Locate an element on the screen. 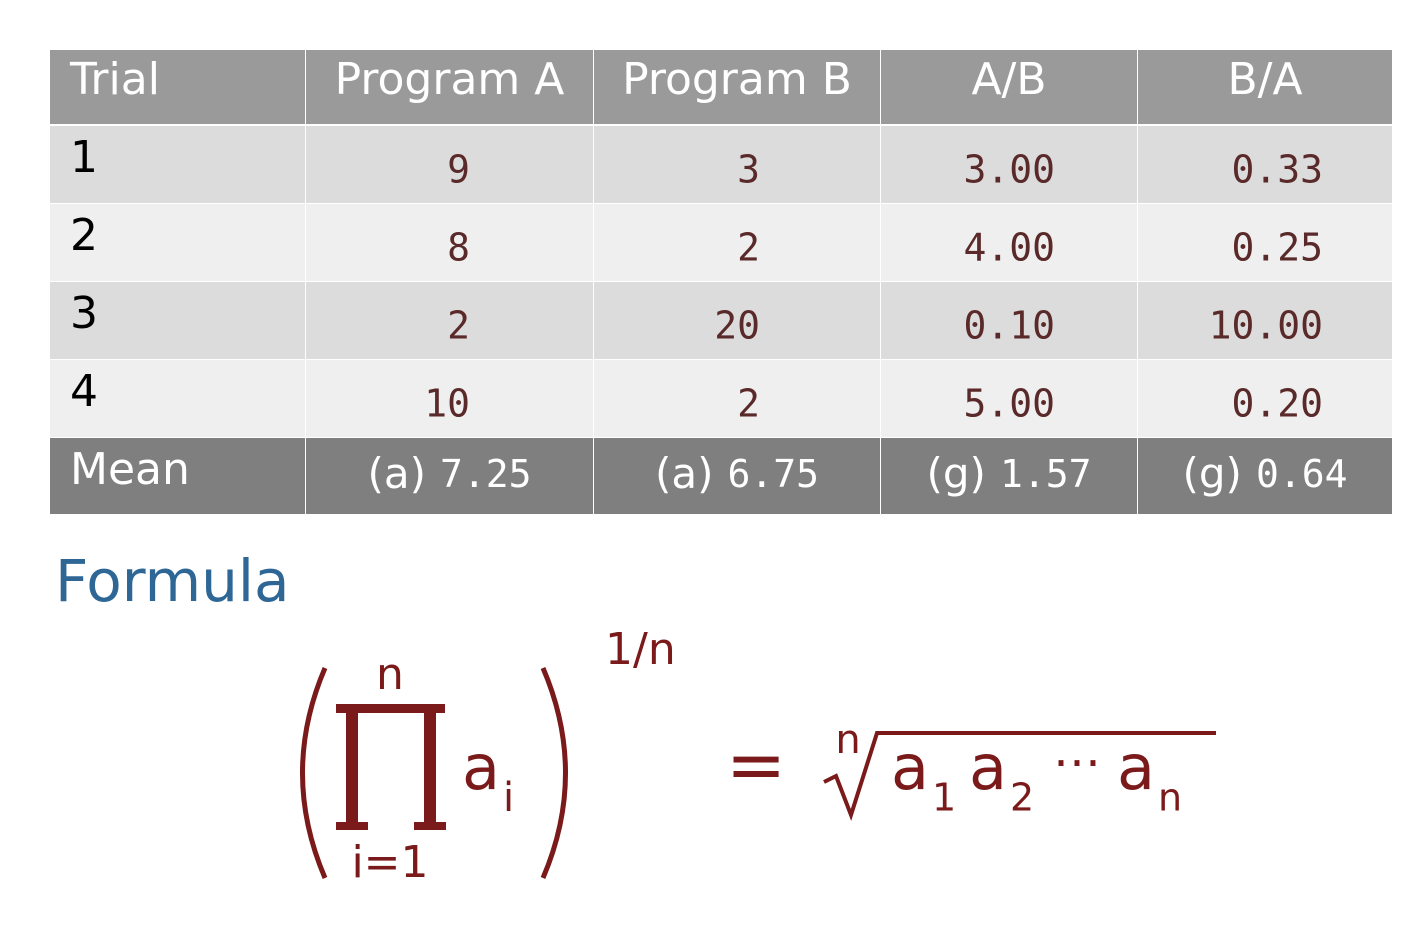  cell-value: 0.33 is located at coordinates (1277, 170).